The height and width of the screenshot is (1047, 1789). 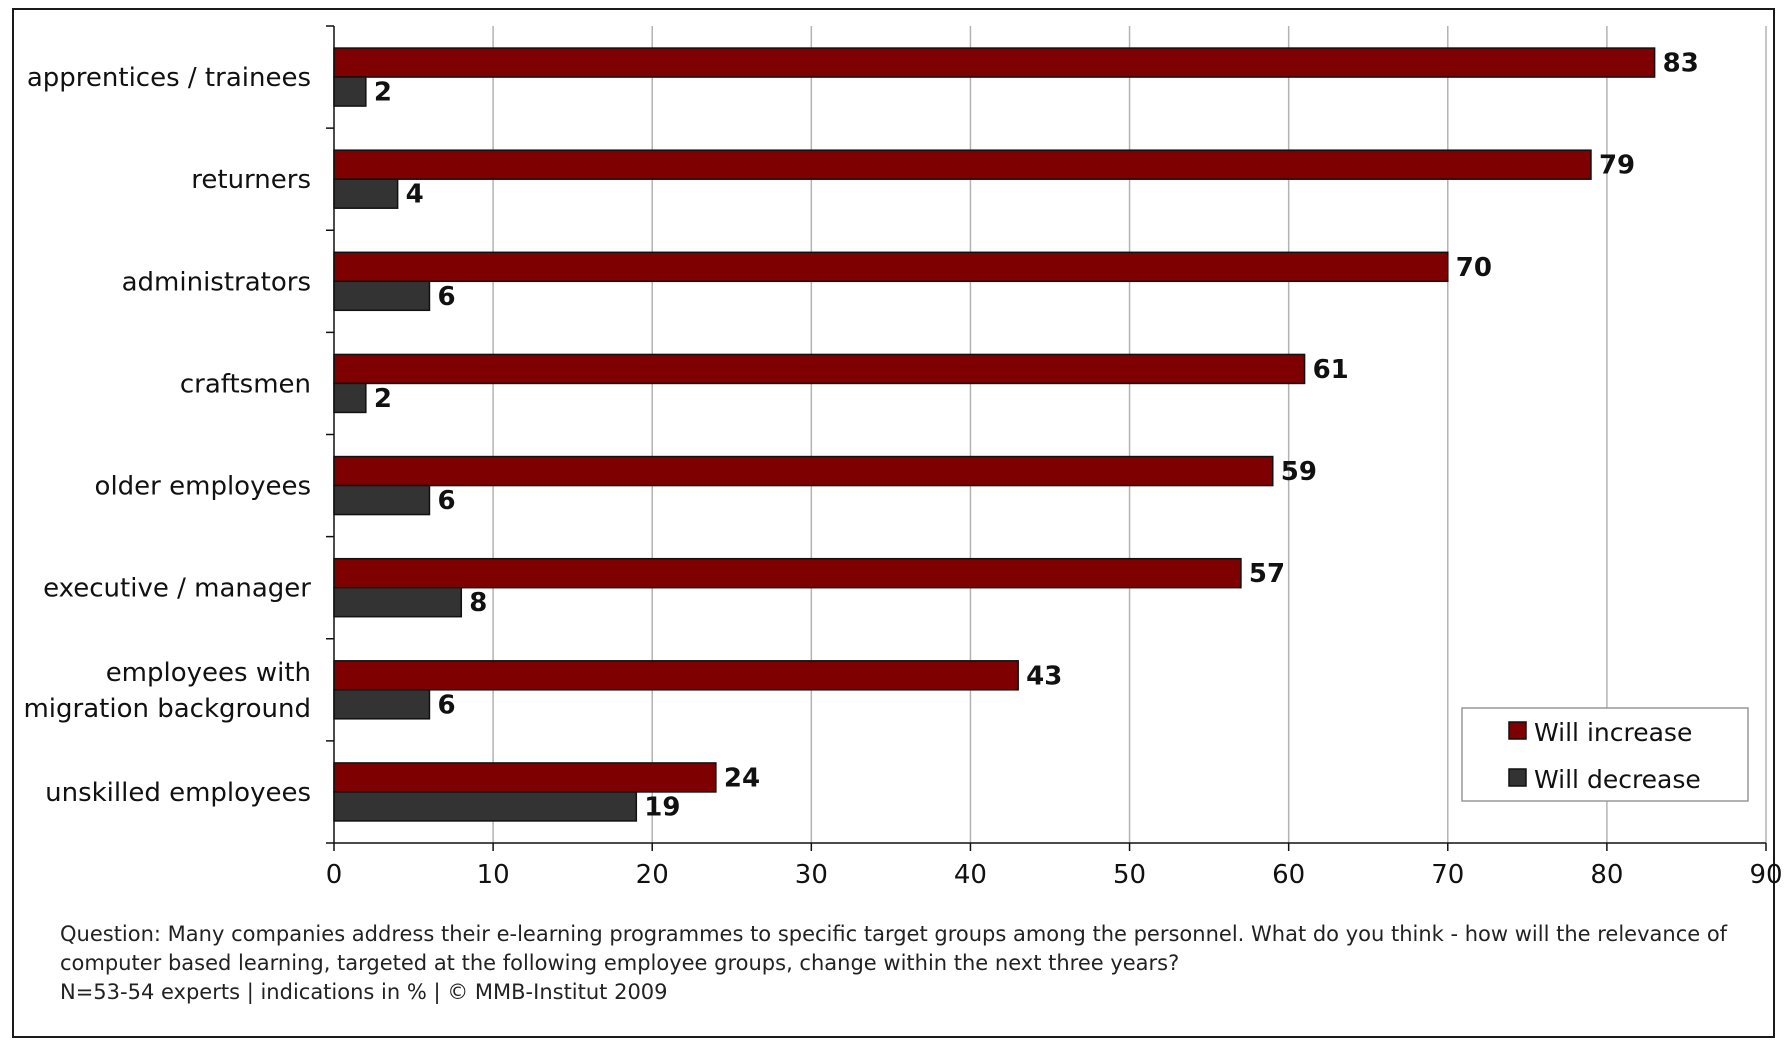 What do you see at coordinates (208, 673) in the screenshot?
I see `category-label: employees with` at bounding box center [208, 673].